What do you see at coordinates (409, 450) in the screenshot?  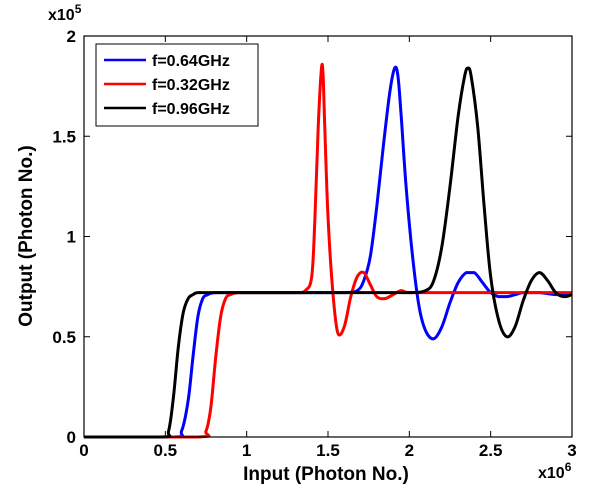 I see `x-tick-label: 2` at bounding box center [409, 450].